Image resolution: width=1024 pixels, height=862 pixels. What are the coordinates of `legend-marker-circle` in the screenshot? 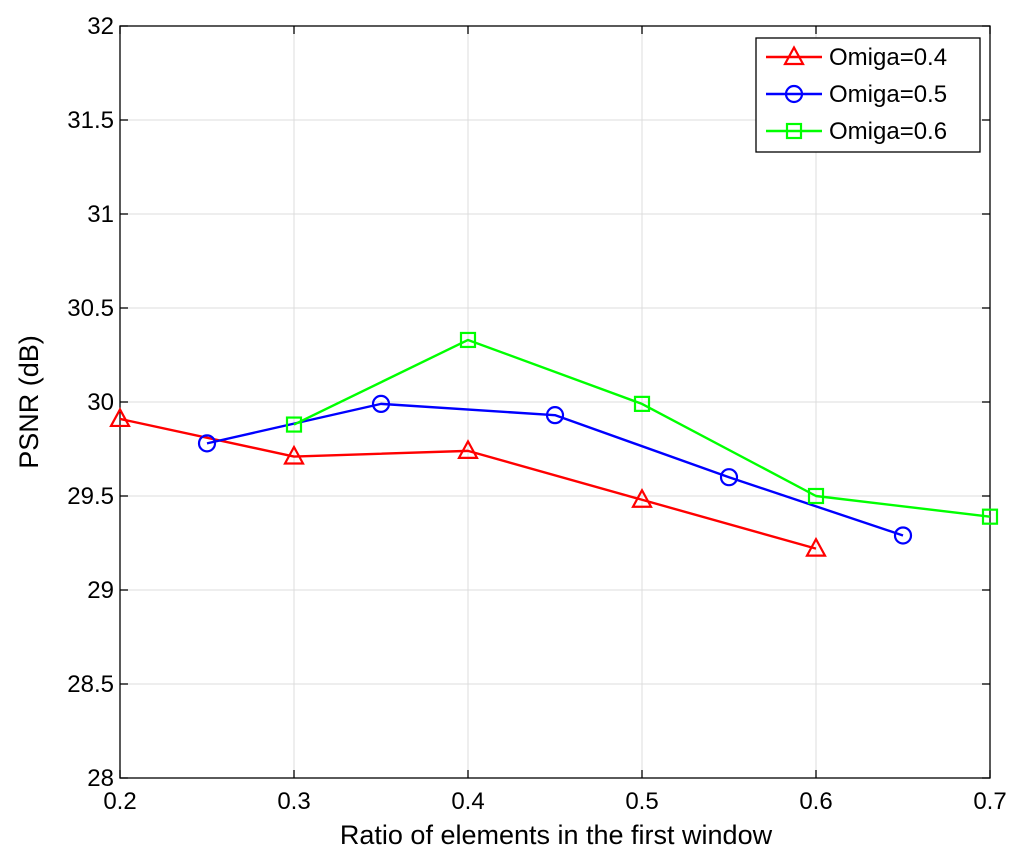 It's located at (794, 94).